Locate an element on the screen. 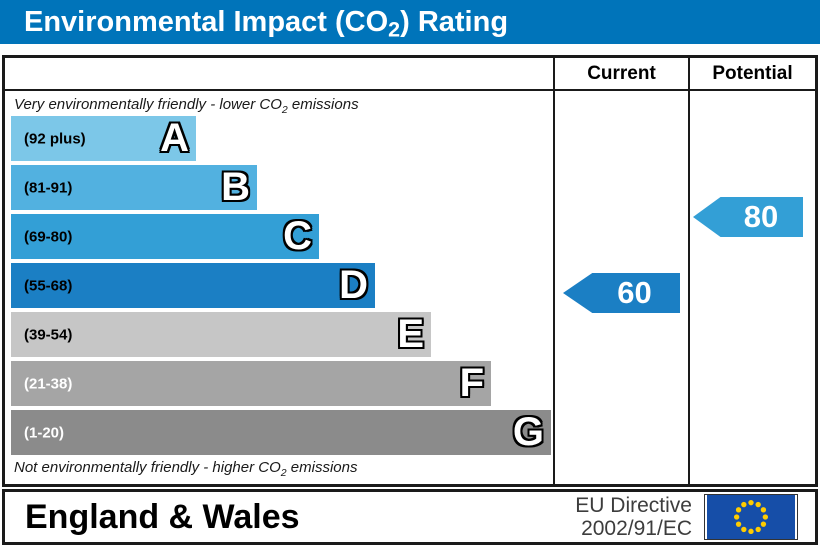 This screenshot has width=820, height=547. current-column-header: Current is located at coordinates (621, 73).